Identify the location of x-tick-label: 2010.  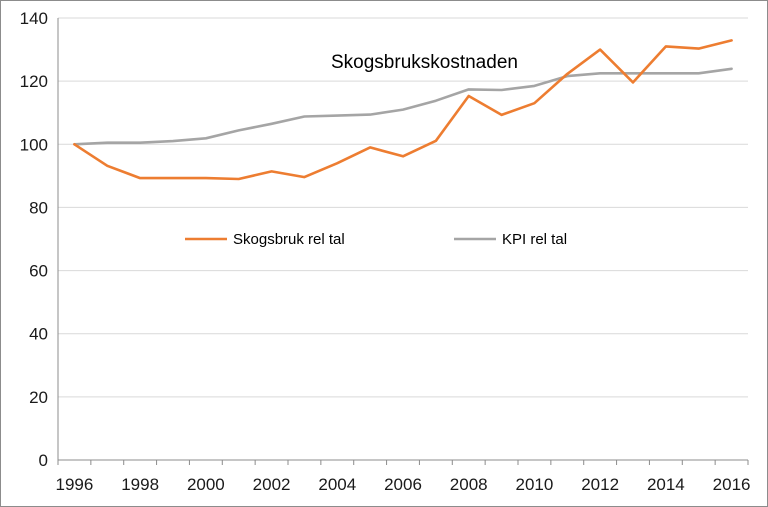
(535, 484).